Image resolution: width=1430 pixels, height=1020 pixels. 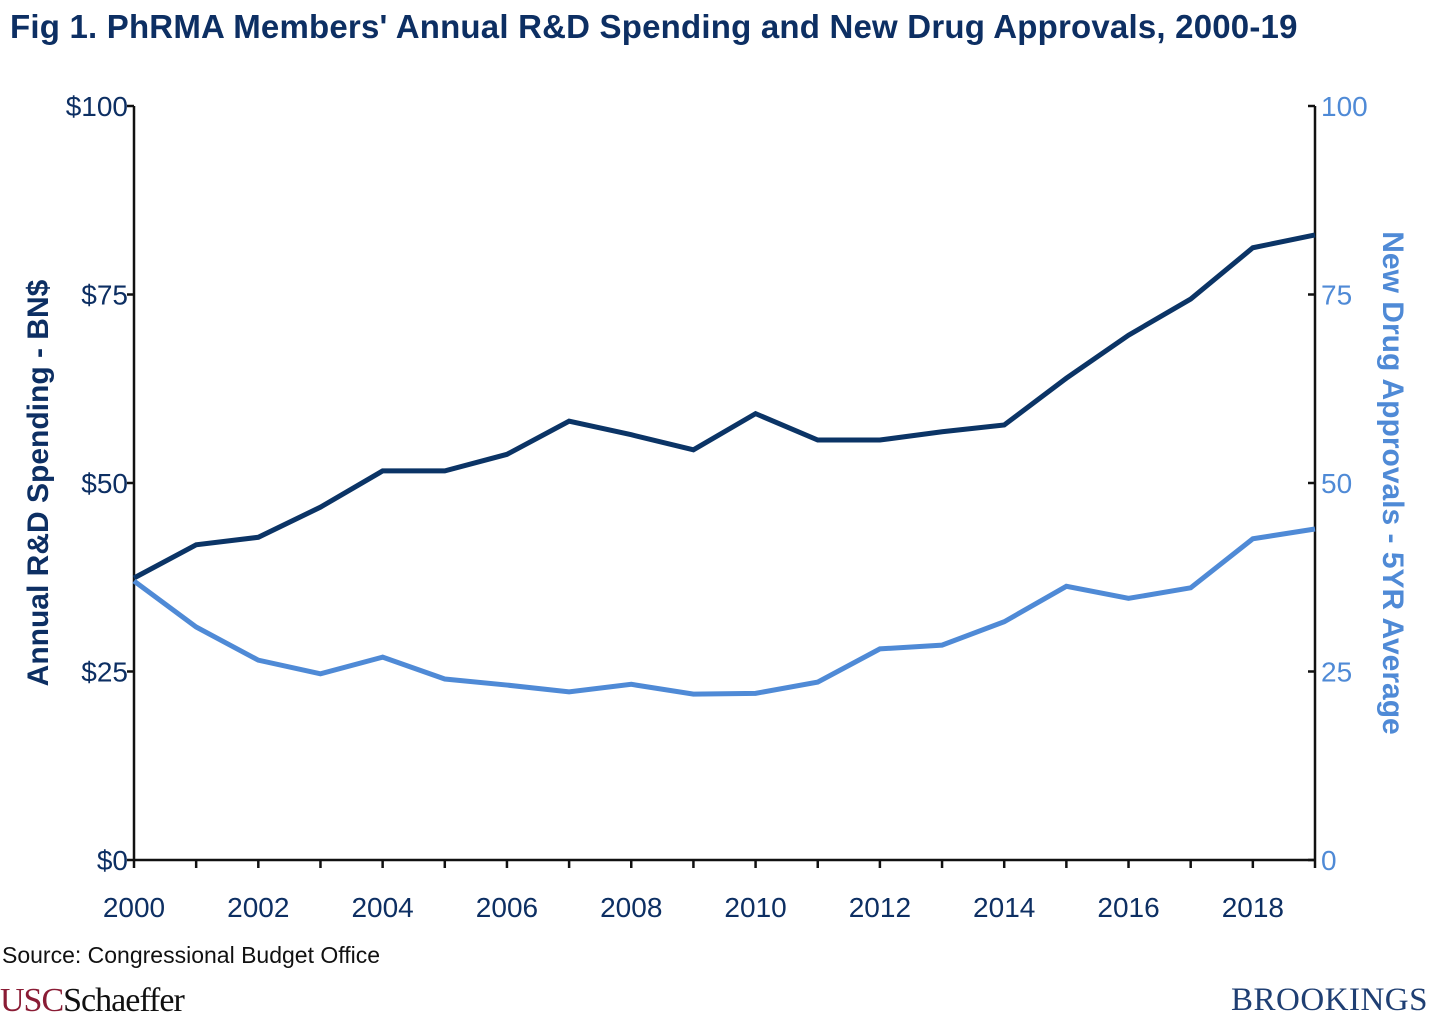 I want to click on x-tick-label: 2000, so click(x=134, y=907).